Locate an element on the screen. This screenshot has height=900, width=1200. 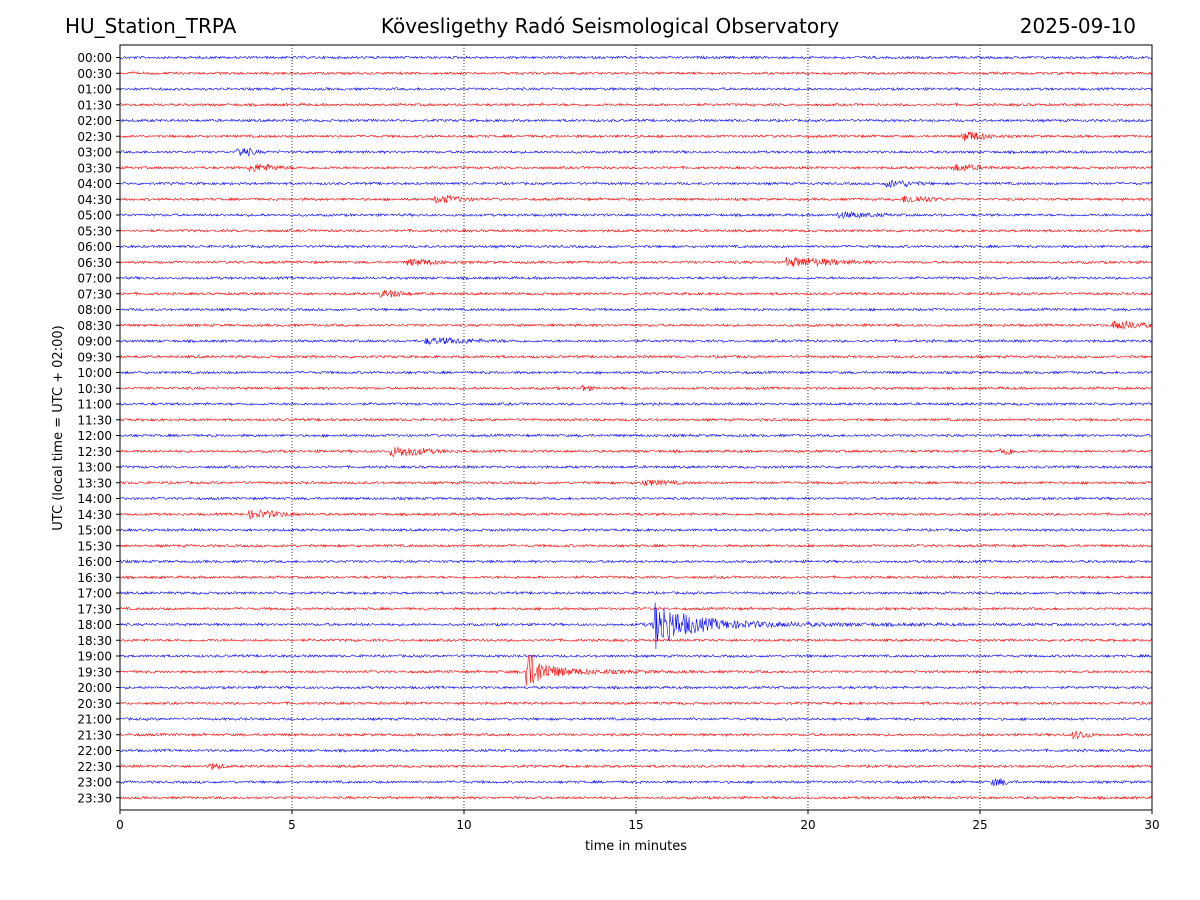
y-tick-label: 18:00 is located at coordinates (94, 625).